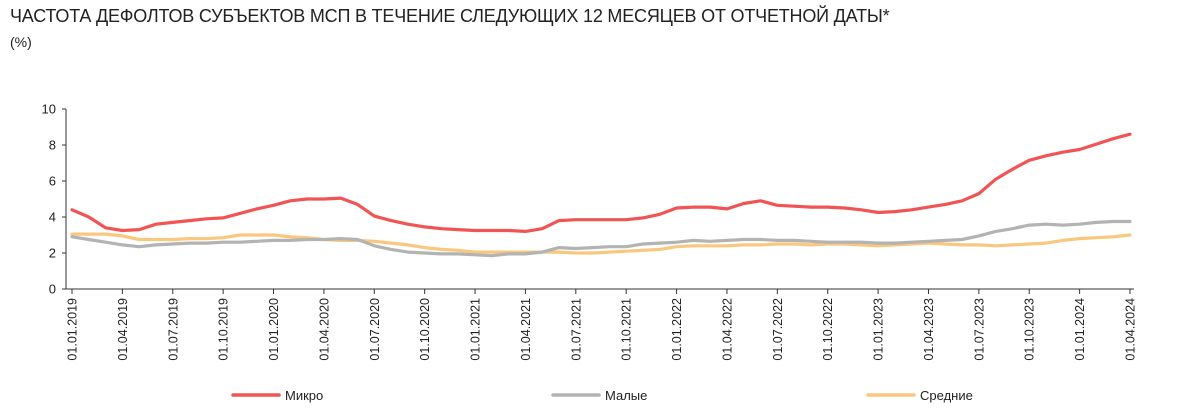 This screenshot has height=412, width=1200. What do you see at coordinates (727, 329) in the screenshot?
I see `x-tick-label: 01.04.2022` at bounding box center [727, 329].